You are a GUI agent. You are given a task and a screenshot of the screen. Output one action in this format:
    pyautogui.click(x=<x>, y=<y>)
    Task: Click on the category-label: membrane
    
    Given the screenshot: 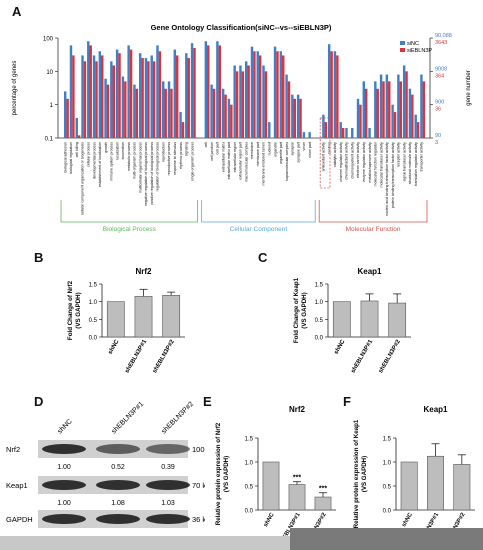 What is the action you would take?
    pyautogui.click(x=252, y=150)
    